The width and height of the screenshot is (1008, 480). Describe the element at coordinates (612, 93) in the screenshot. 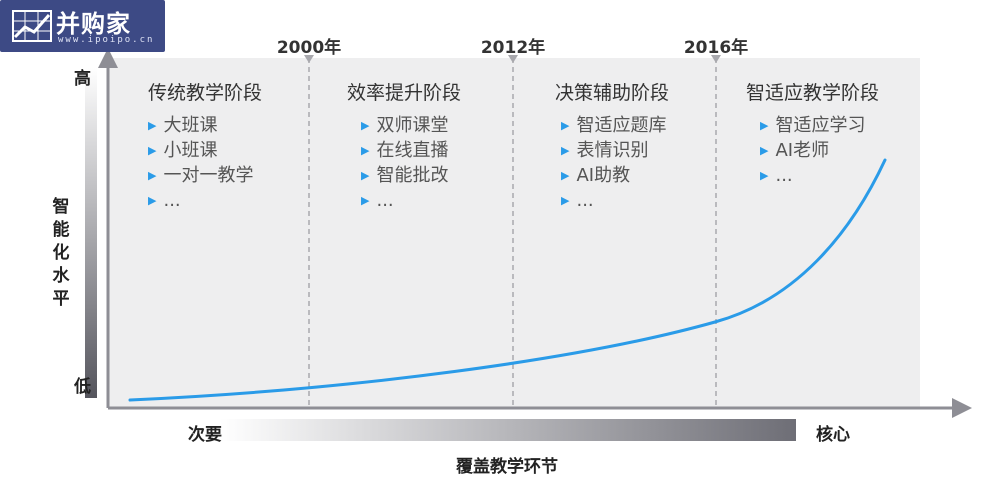

I see `stage-title: 决策辅助阶段` at that location.